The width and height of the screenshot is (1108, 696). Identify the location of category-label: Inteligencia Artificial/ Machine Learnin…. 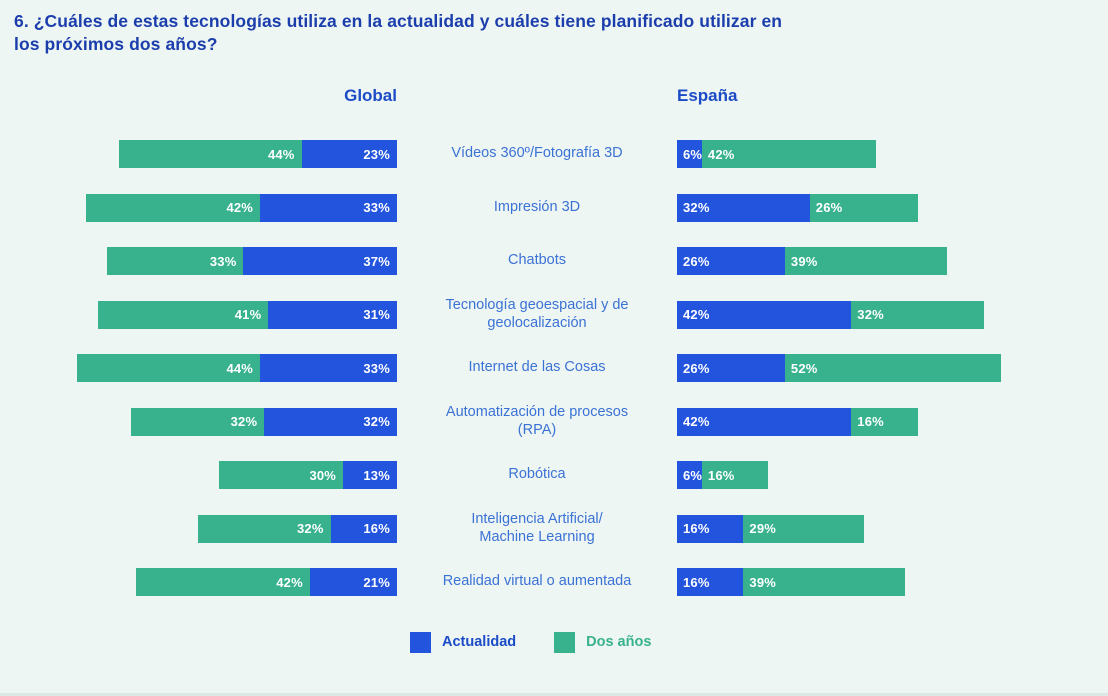
(537, 527).